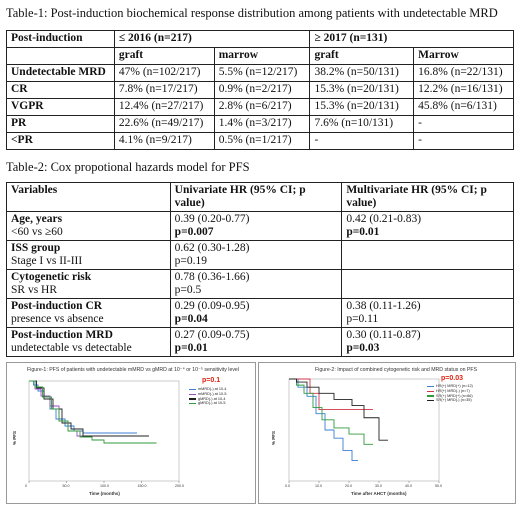 This screenshot has height=509, width=520. I want to click on table-cell: 0.9% (n=2/217), so click(262, 90).